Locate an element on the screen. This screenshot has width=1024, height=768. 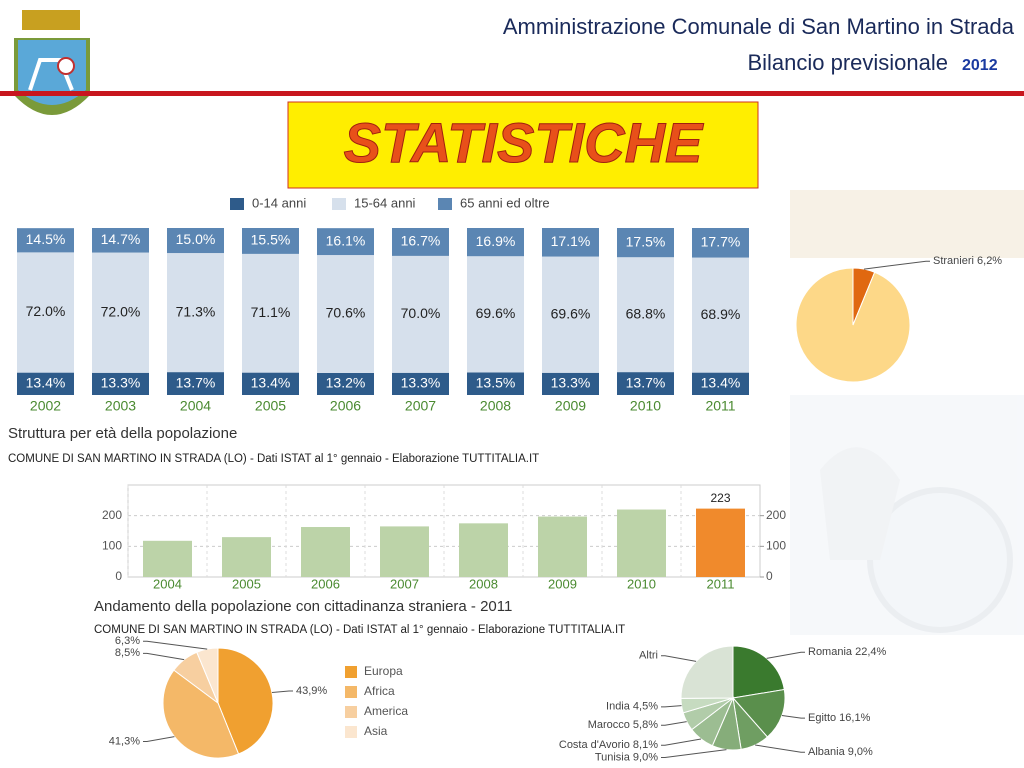
data-label: 14.5% is located at coordinates (46, 239).